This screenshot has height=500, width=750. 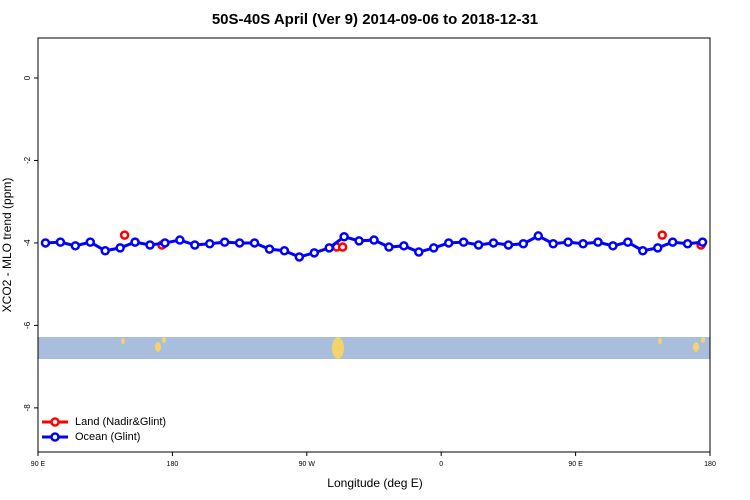 I want to click on x-tick-label: 90 W, so click(x=307, y=464).